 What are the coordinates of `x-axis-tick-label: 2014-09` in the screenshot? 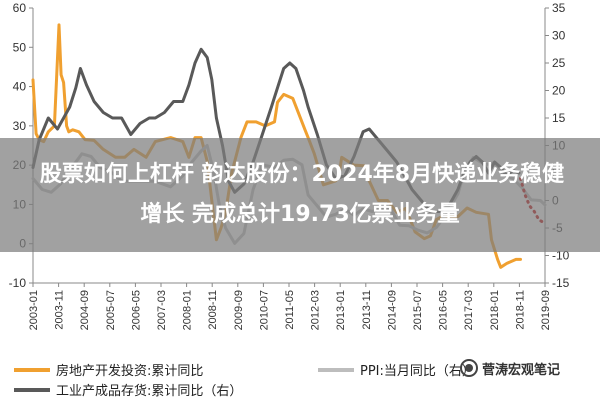 It's located at (392, 310).